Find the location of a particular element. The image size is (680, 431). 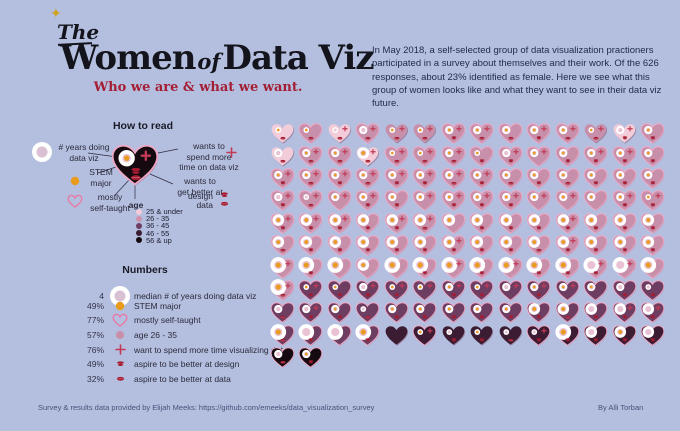

age-legend-label: 56 & up is located at coordinates (159, 240).